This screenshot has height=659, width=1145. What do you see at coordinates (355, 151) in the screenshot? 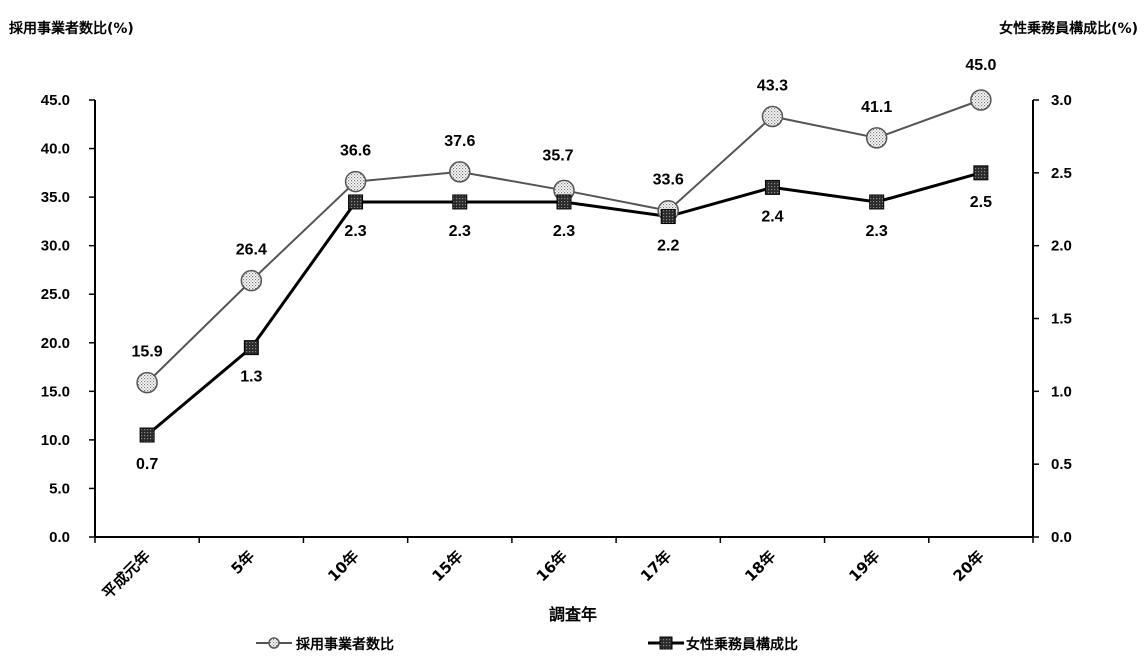
I see `series-1-data-label: 36.6` at bounding box center [355, 151].